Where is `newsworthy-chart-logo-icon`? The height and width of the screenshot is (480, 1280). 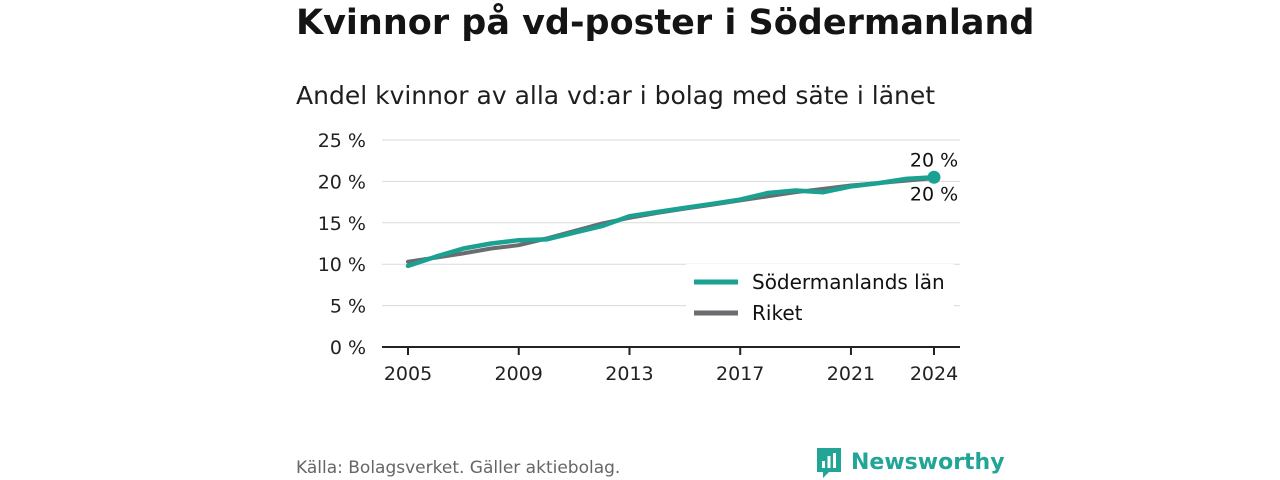 newsworthy-chart-logo-icon is located at coordinates (829, 463).